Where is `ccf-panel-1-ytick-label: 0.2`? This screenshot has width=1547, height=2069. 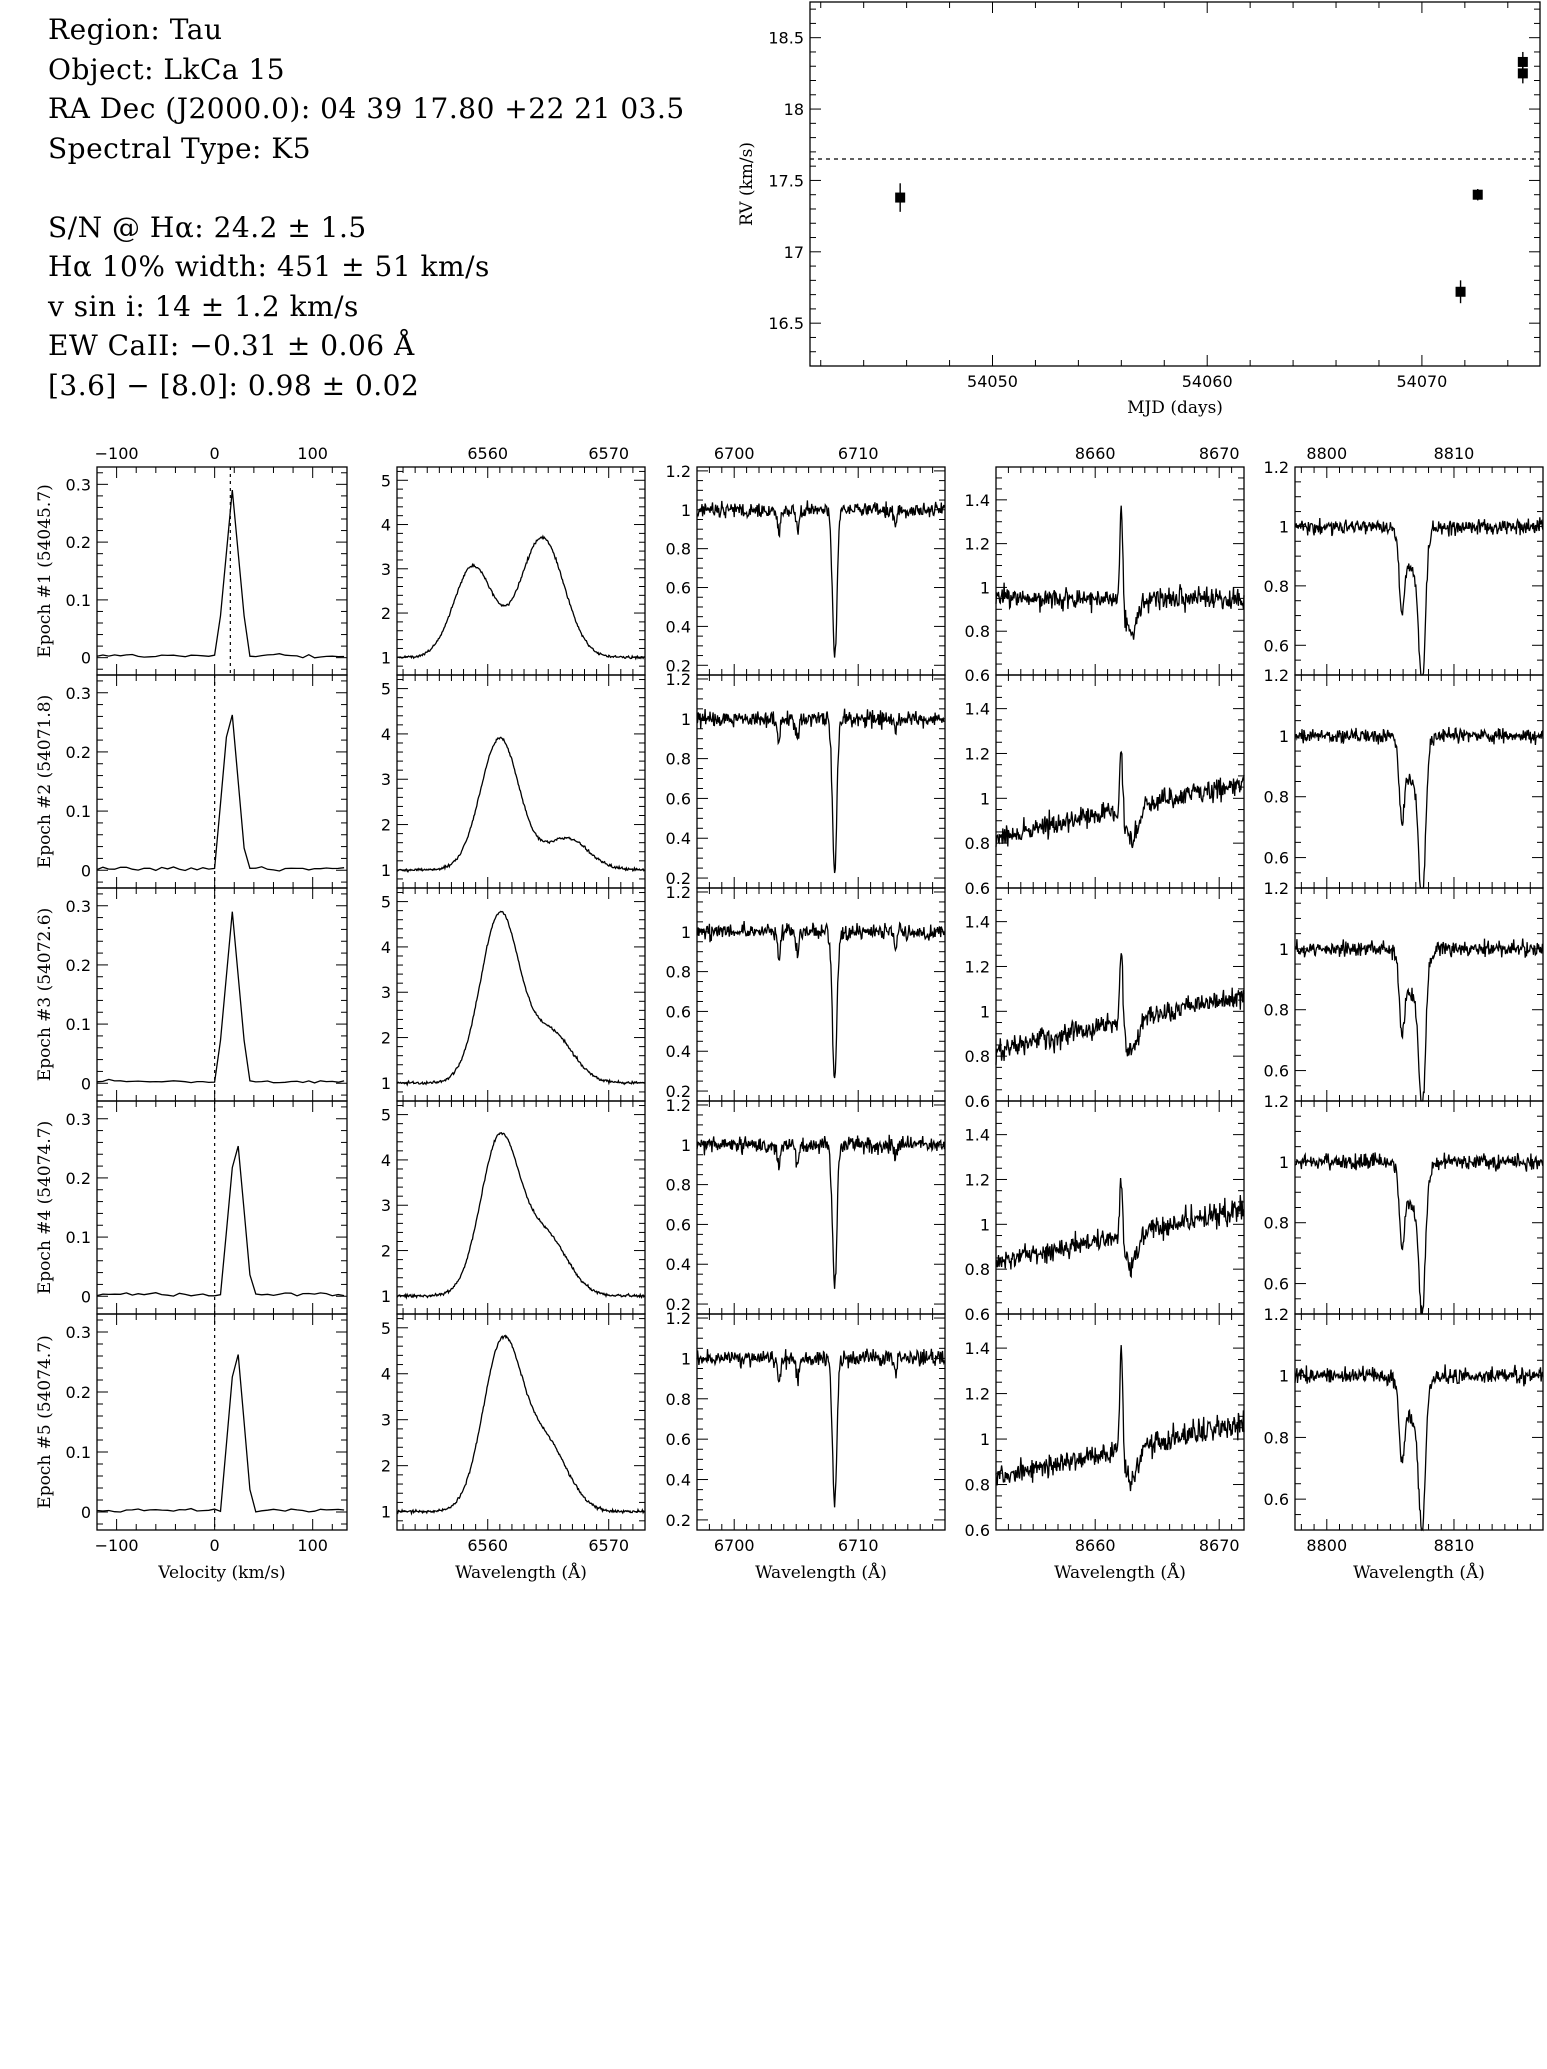
ccf-panel-1-ytick-label: 0.2 is located at coordinates (78, 542).